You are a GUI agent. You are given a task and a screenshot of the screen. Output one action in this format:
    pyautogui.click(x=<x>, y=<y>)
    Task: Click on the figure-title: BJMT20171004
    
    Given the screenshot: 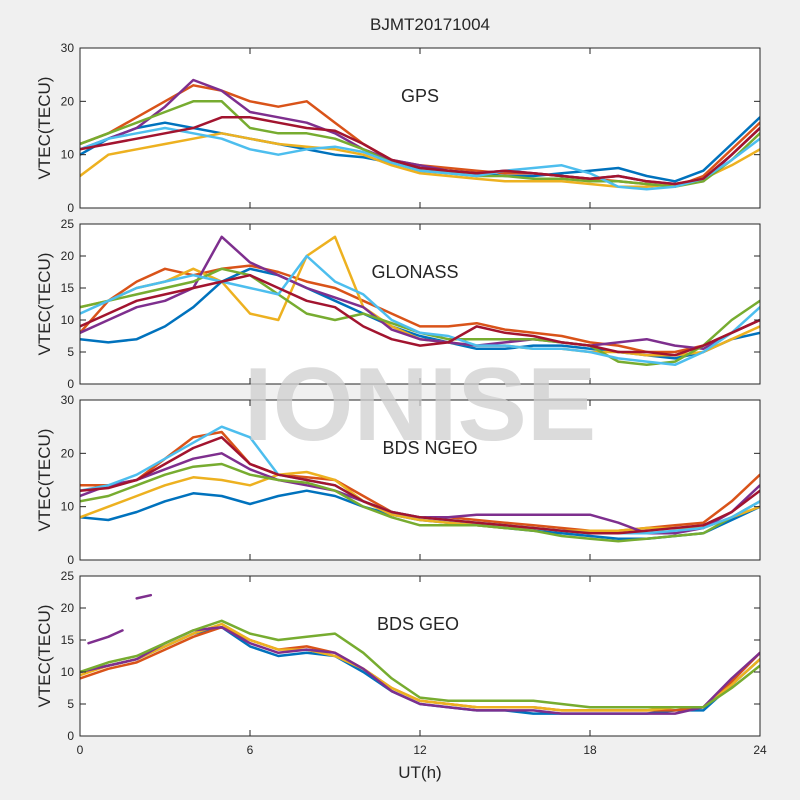 What is the action you would take?
    pyautogui.click(x=430, y=24)
    